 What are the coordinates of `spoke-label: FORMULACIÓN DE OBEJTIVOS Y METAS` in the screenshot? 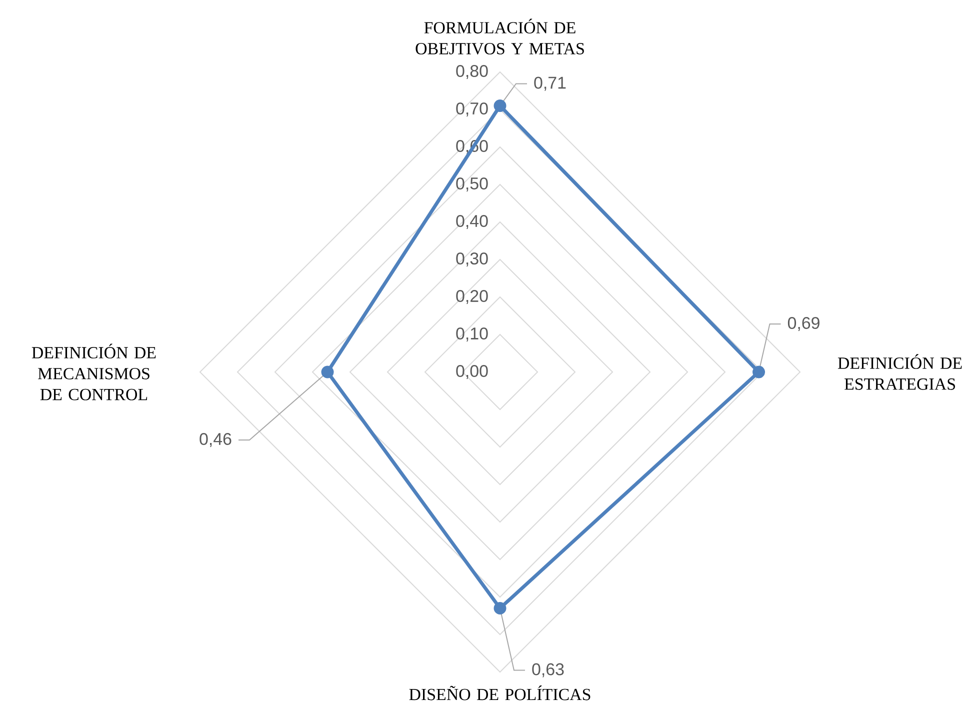 It's located at (500, 36).